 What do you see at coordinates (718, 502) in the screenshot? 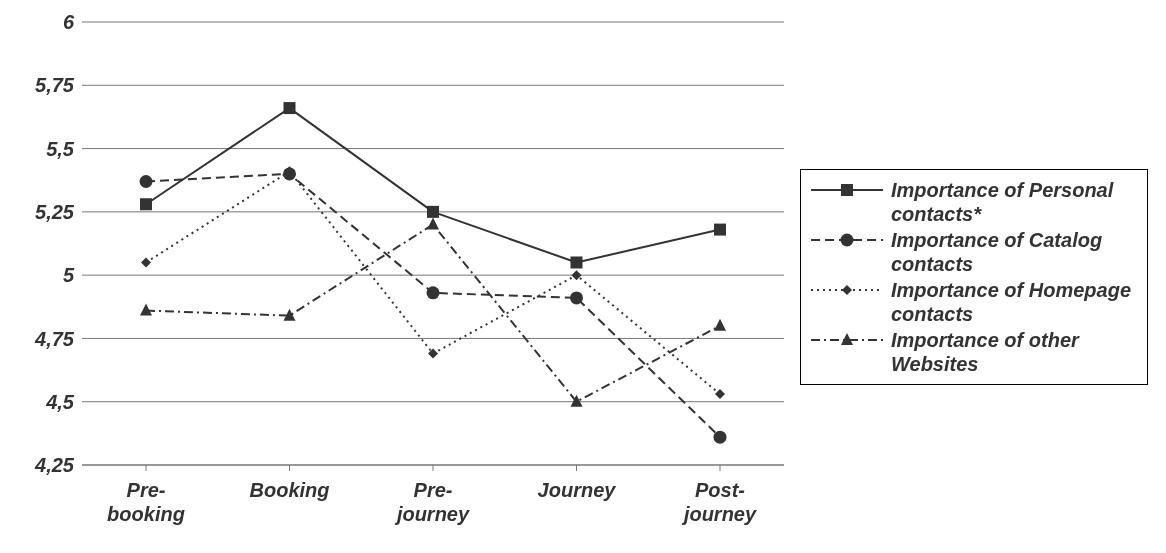
I see `x-tick-label: Post-journey` at bounding box center [718, 502].